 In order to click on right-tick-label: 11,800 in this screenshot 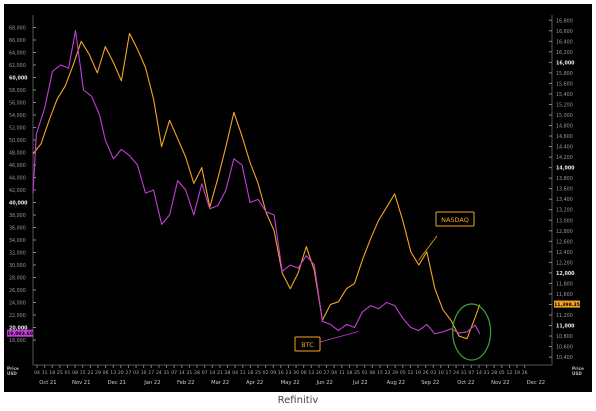, I will do `click(564, 284)`.